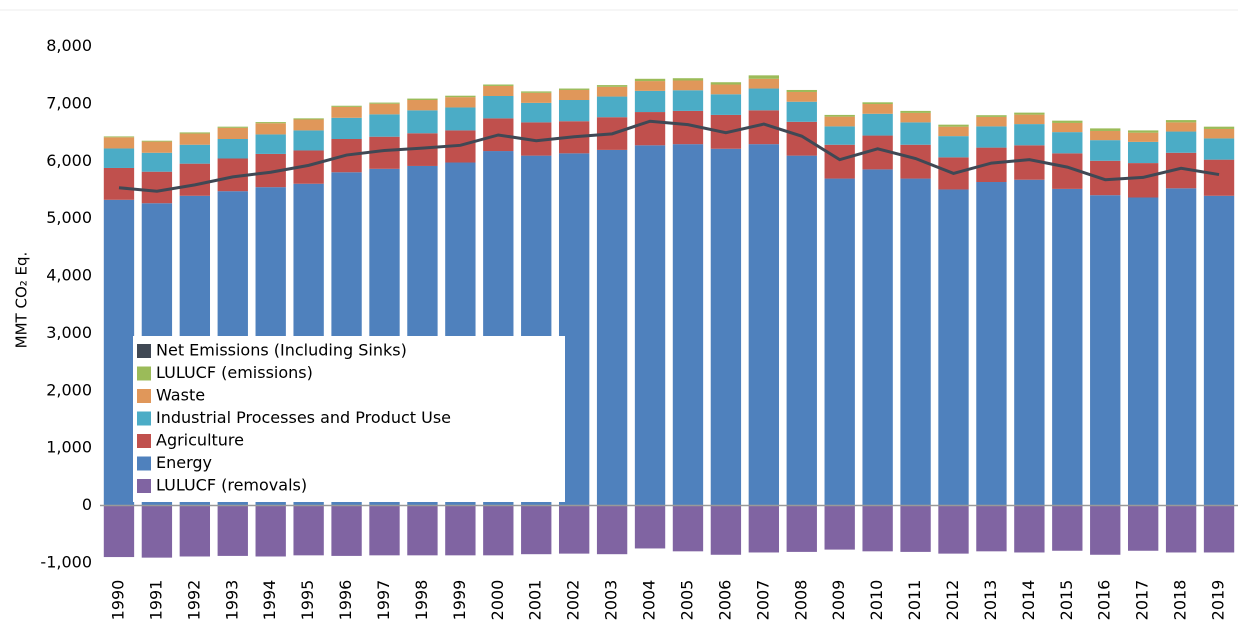 The image size is (1238, 643). I want to click on x-tick-label: 2011, so click(914, 600).